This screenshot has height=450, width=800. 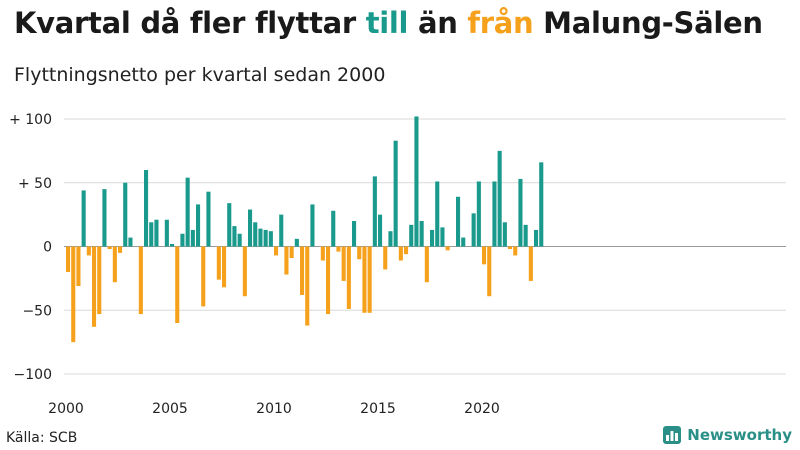 What do you see at coordinates (47, 248) in the screenshot?
I see `y-tick-label: 0` at bounding box center [47, 248].